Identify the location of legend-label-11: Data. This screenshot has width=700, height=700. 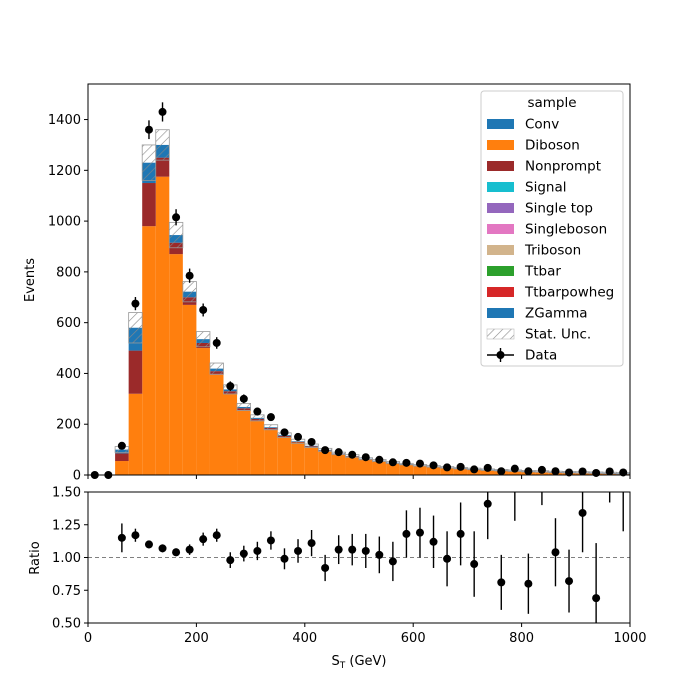
(541, 356).